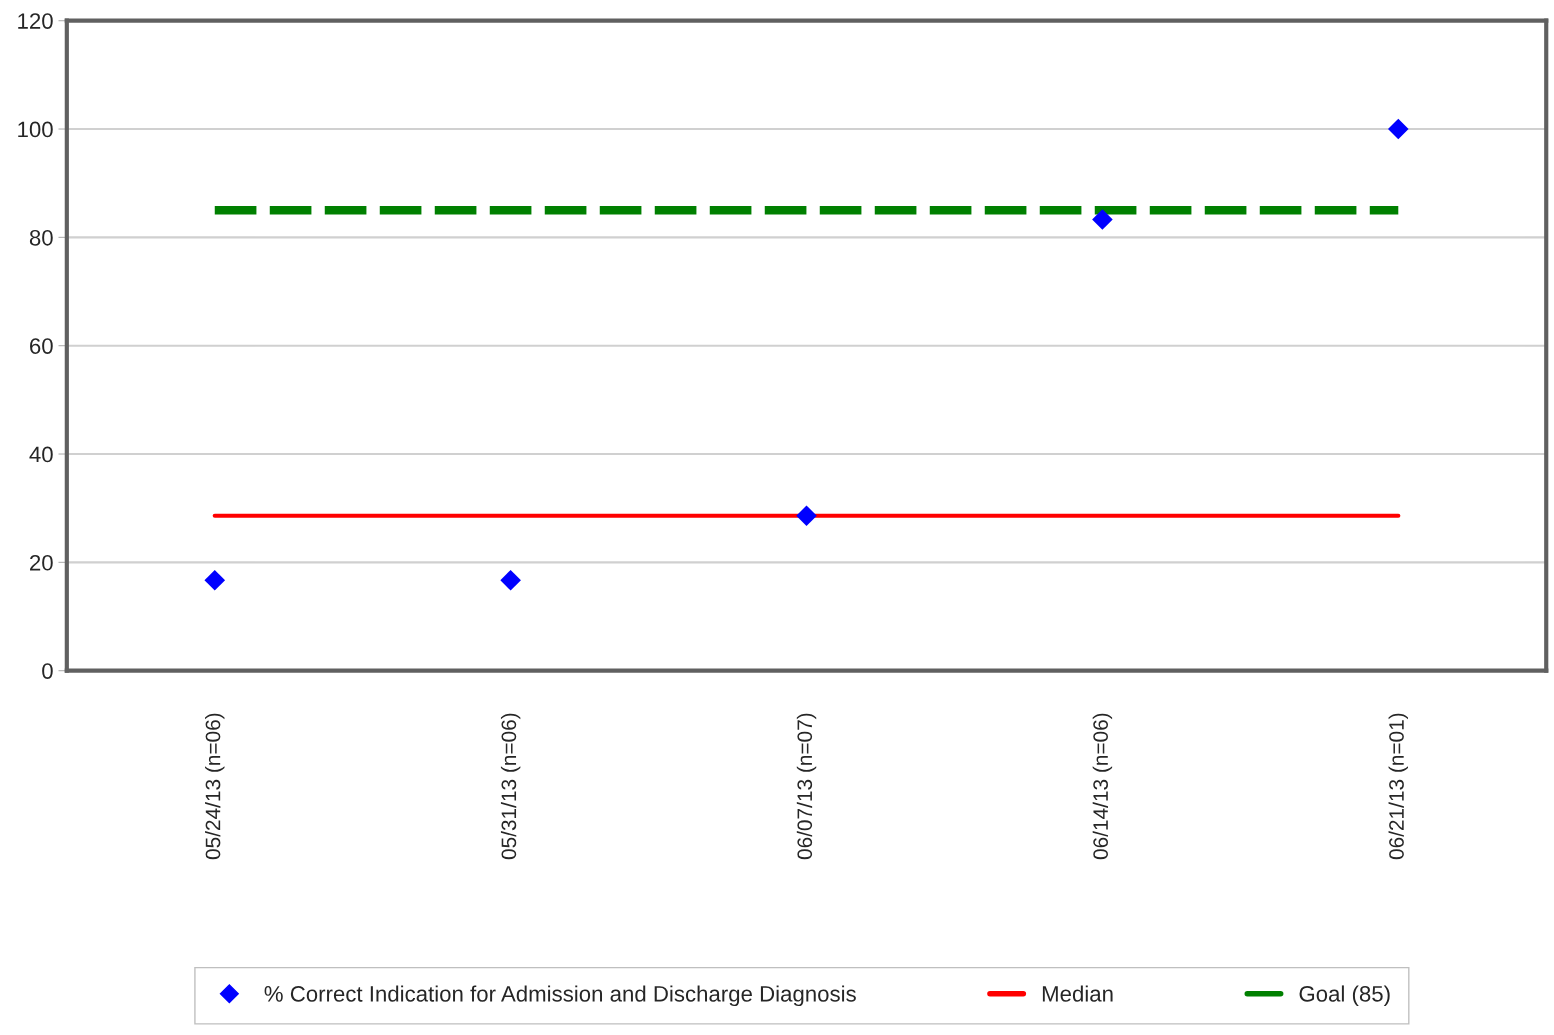  Describe the element at coordinates (806, 786) in the screenshot. I see `x-tick-label: 06/07/13 (n=07)` at that location.